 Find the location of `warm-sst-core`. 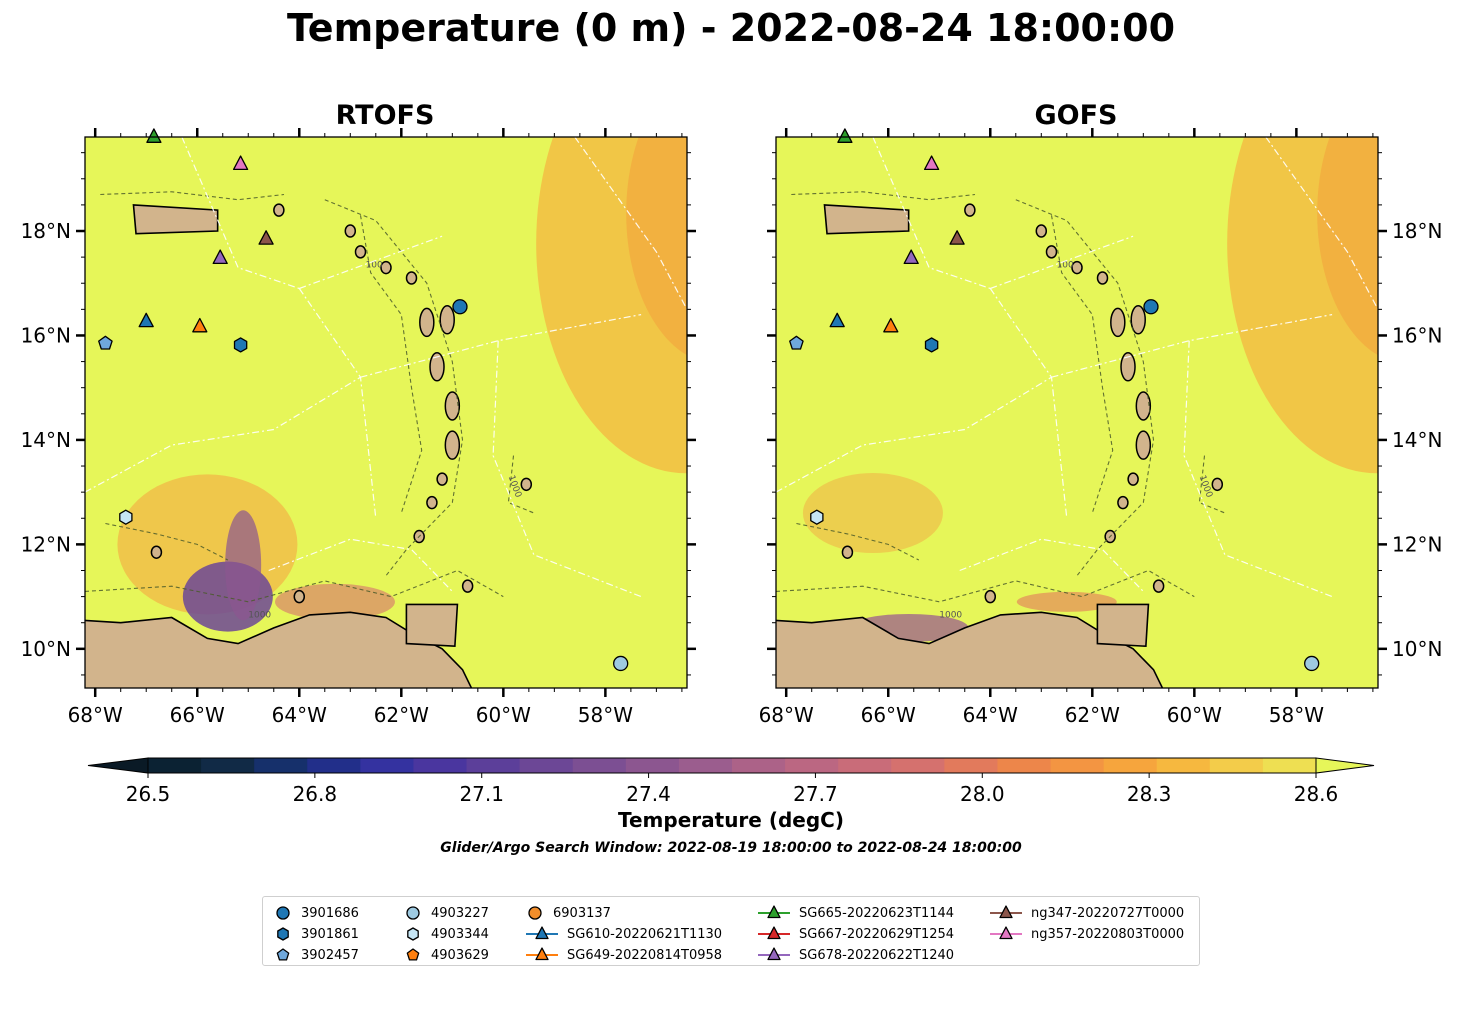

warm-sst-core is located at coordinates (656, 246).